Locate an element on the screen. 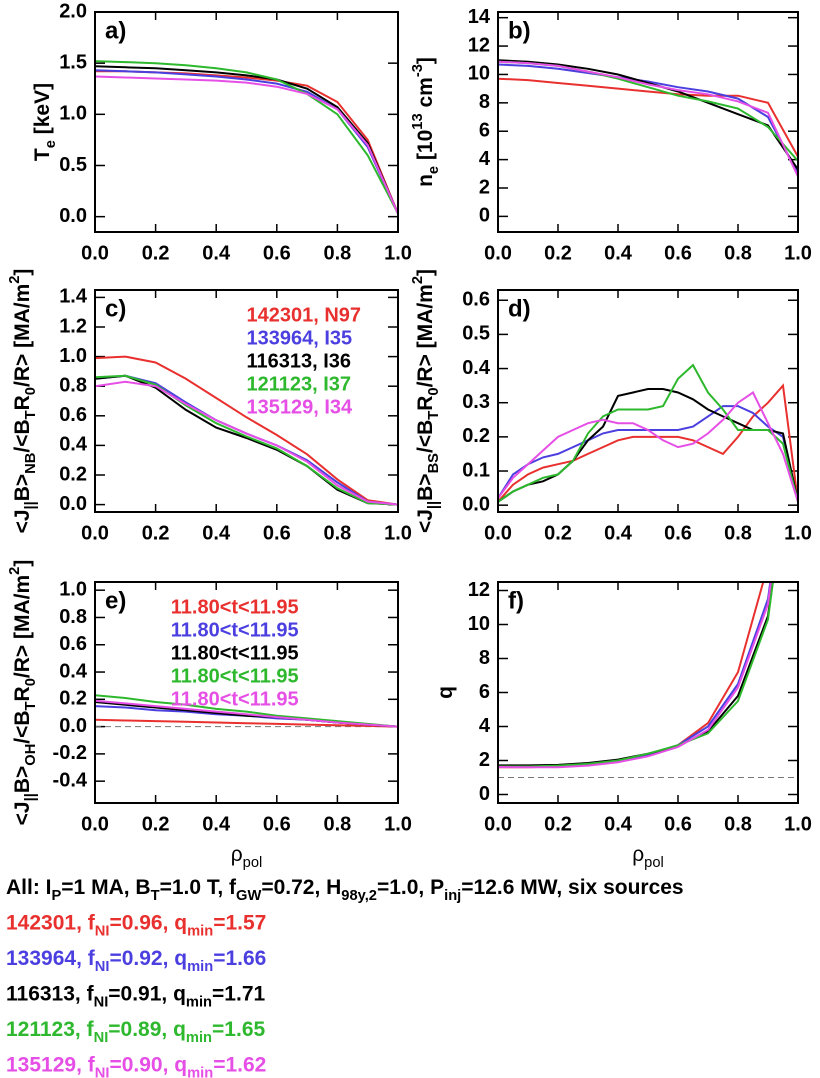 The height and width of the screenshot is (1078, 820). legend-entry: 142301, N97 is located at coordinates (304, 315).